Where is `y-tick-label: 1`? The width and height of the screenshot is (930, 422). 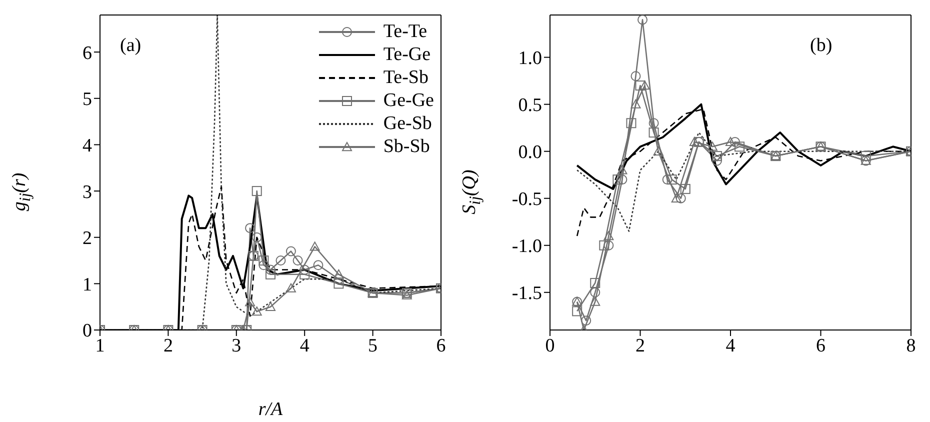
y-tick-label: 1 is located at coordinates (87, 285).